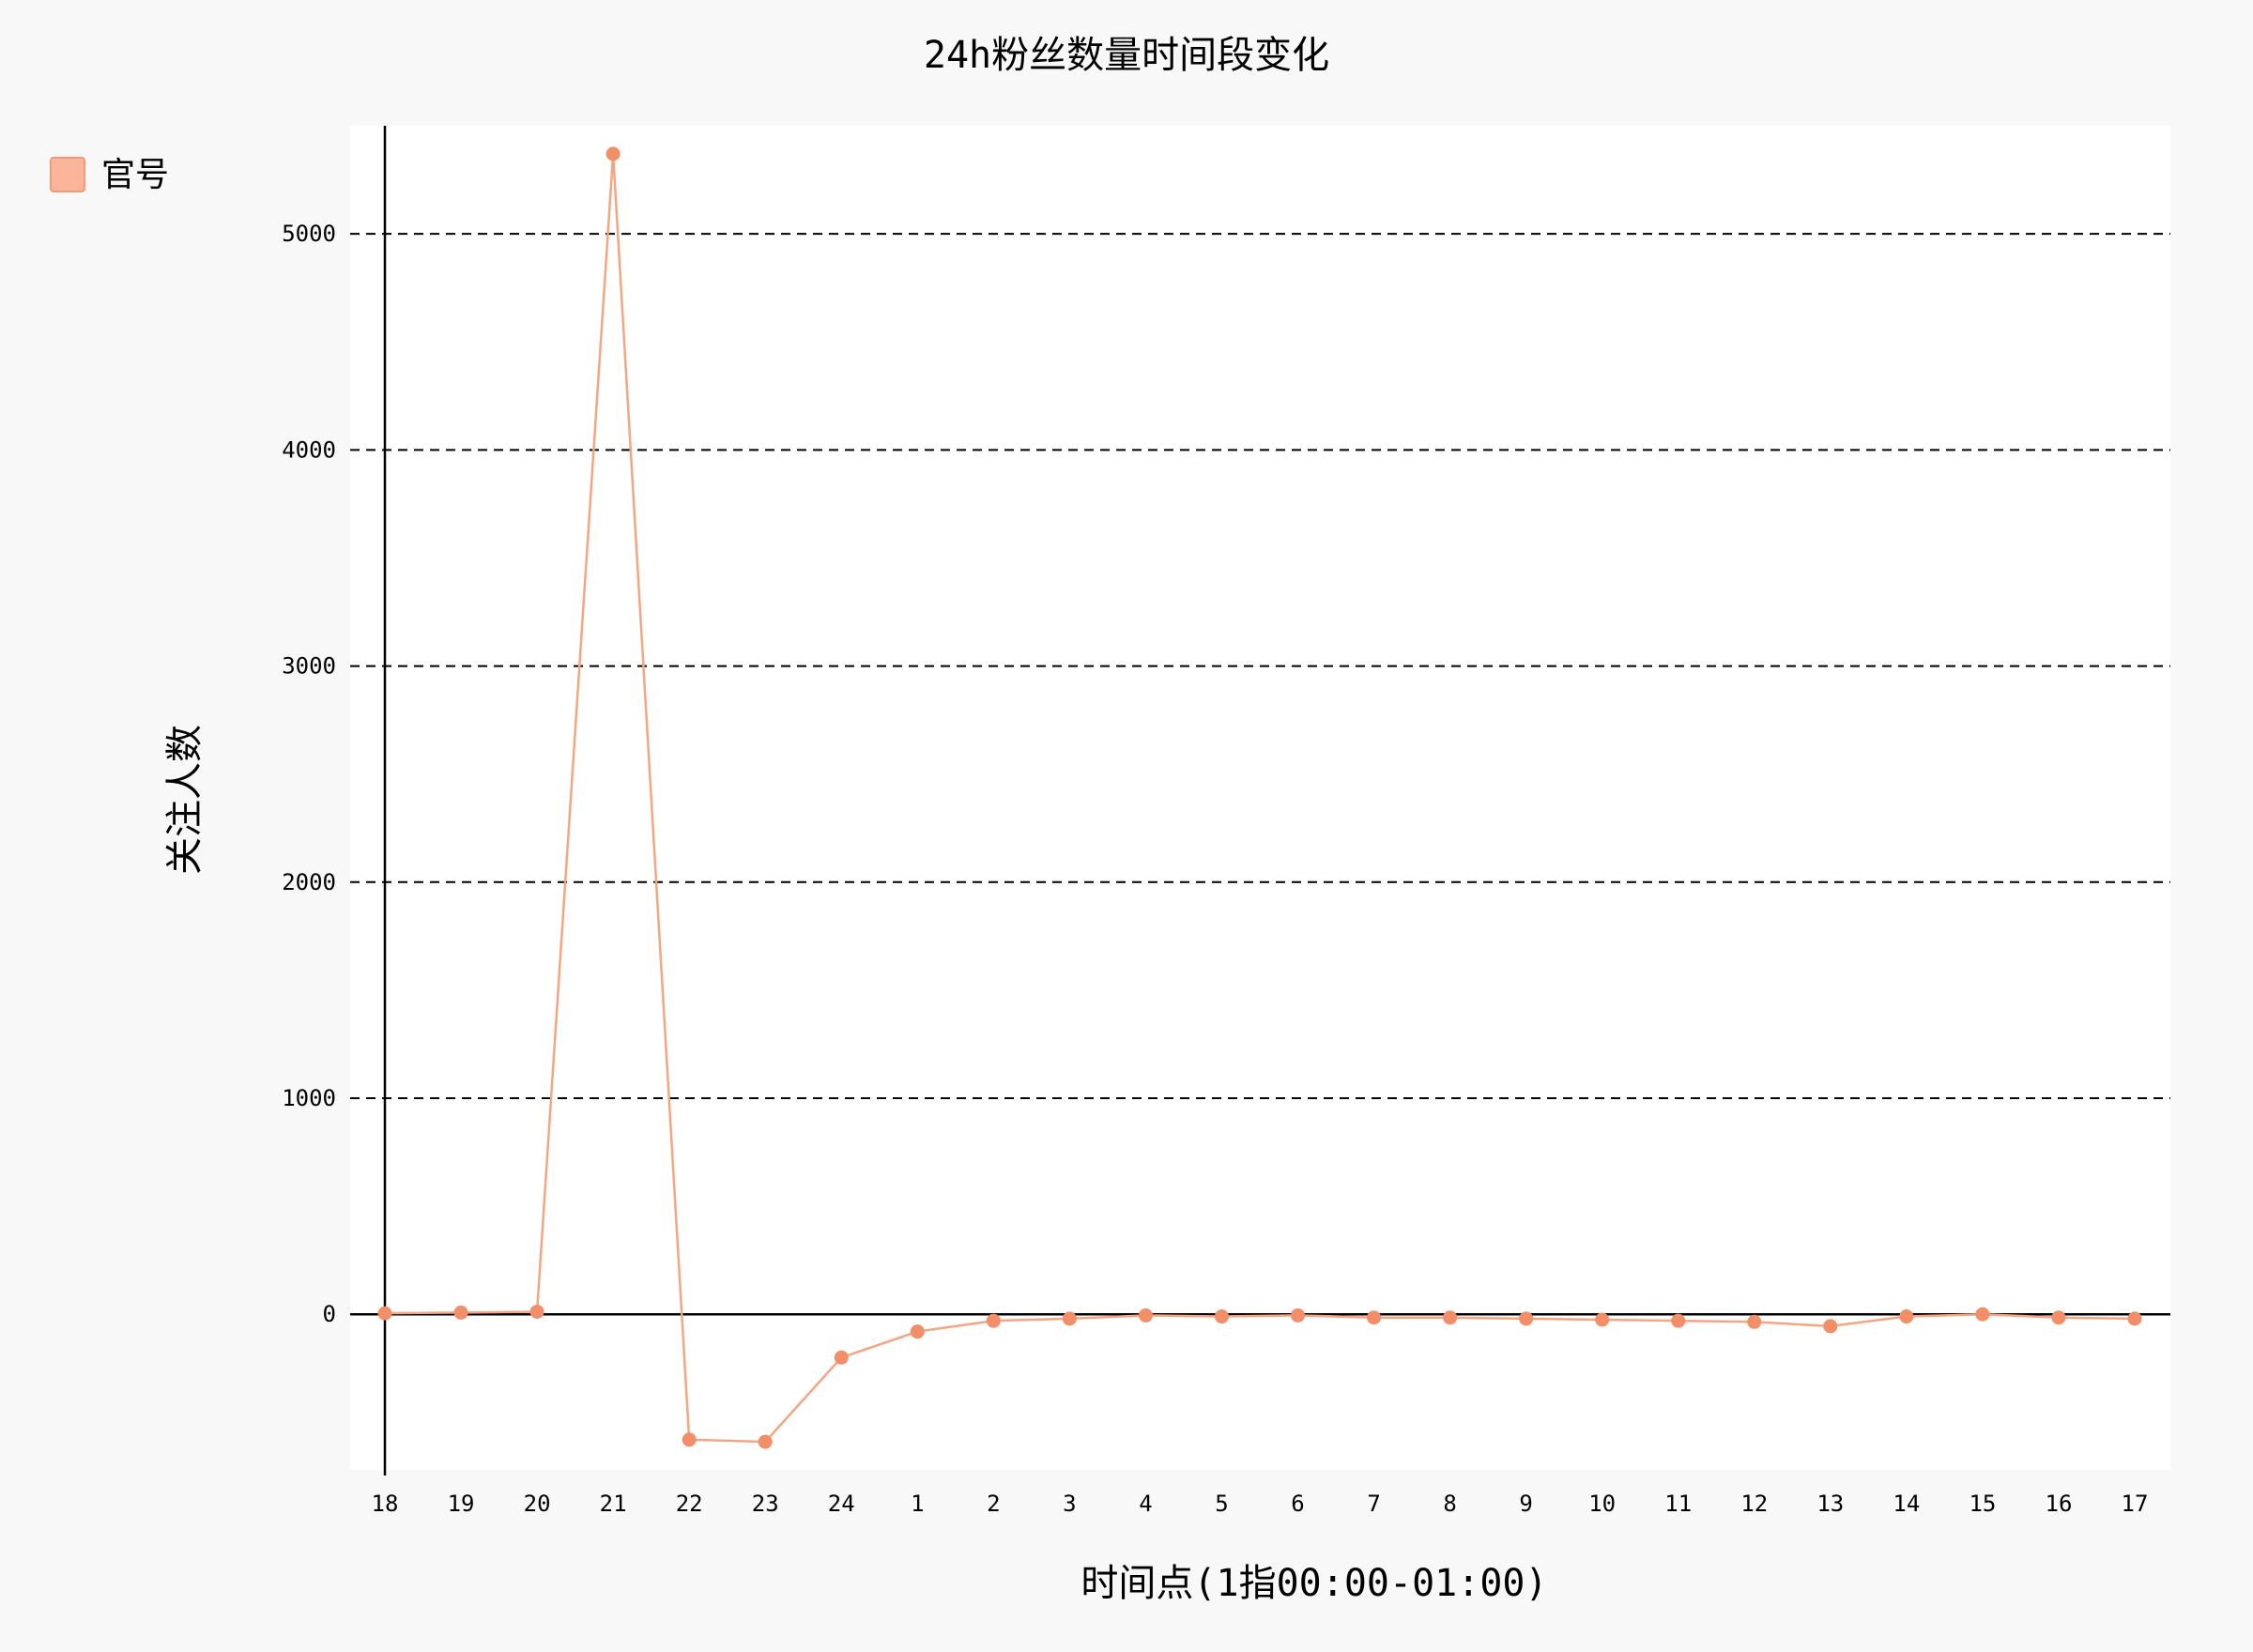  Describe the element at coordinates (993, 1504) in the screenshot. I see `x-tick-label: 2` at that location.